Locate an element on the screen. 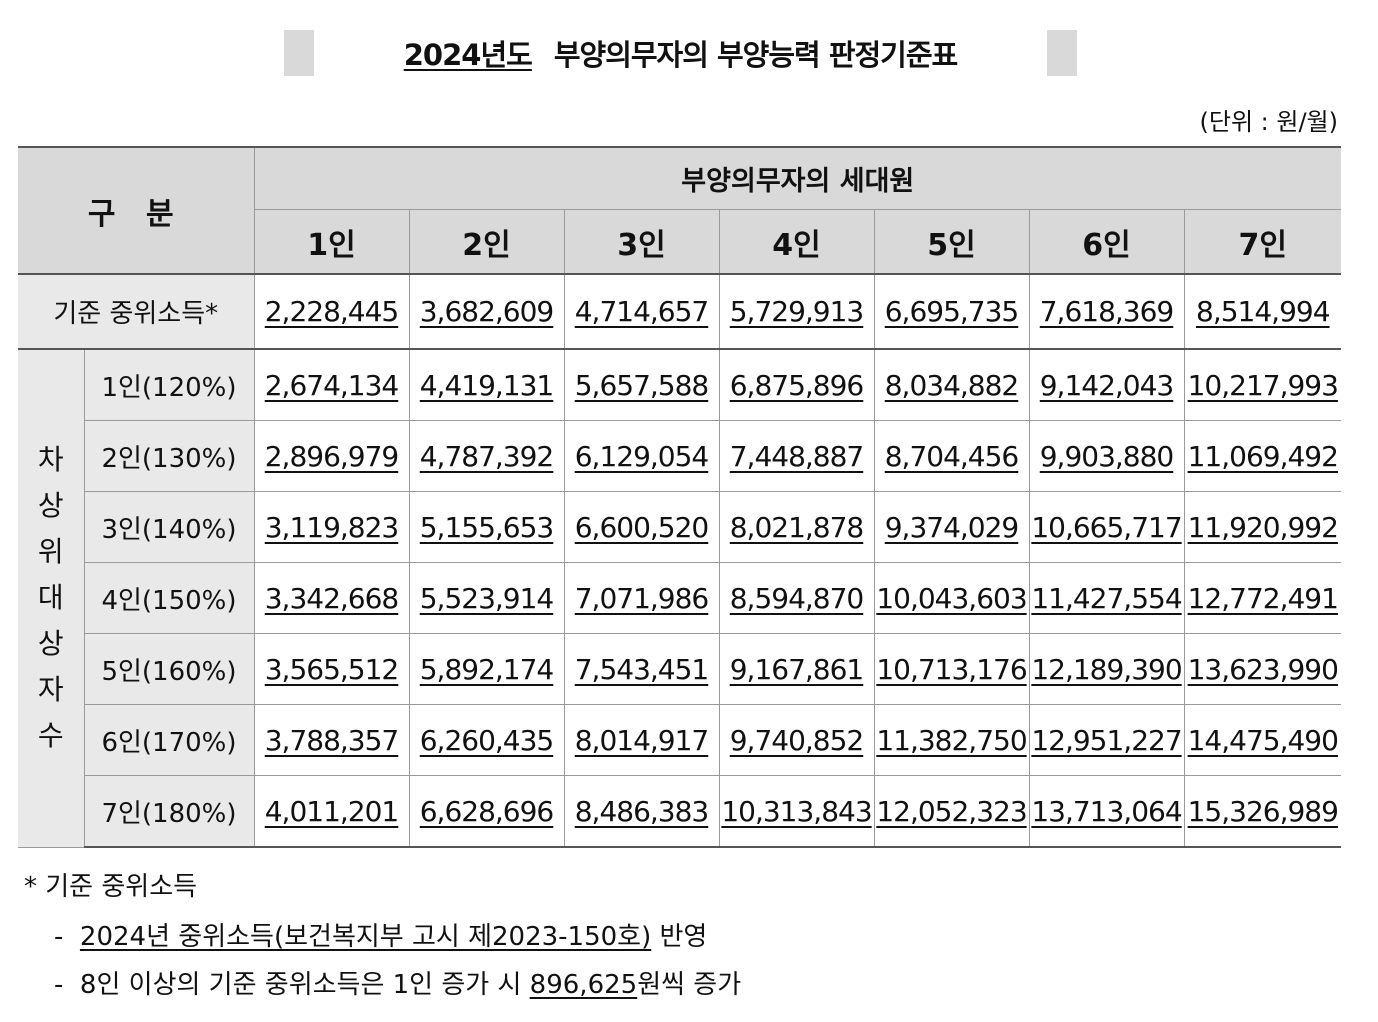  table-cell: 4,011,201 is located at coordinates (331, 811).